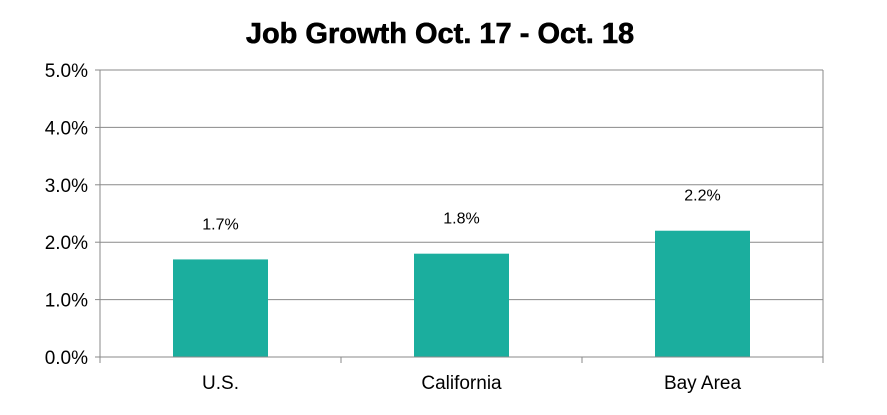  What do you see at coordinates (702, 196) in the screenshot?
I see `data-label: 2.2%` at bounding box center [702, 196].